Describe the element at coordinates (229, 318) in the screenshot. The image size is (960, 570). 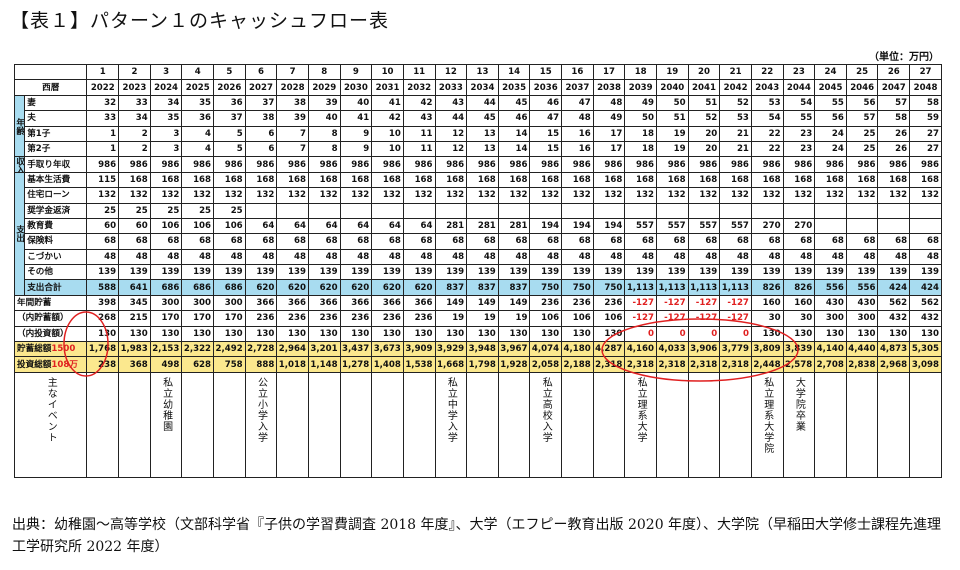
I see `table-cell: 170` at that location.